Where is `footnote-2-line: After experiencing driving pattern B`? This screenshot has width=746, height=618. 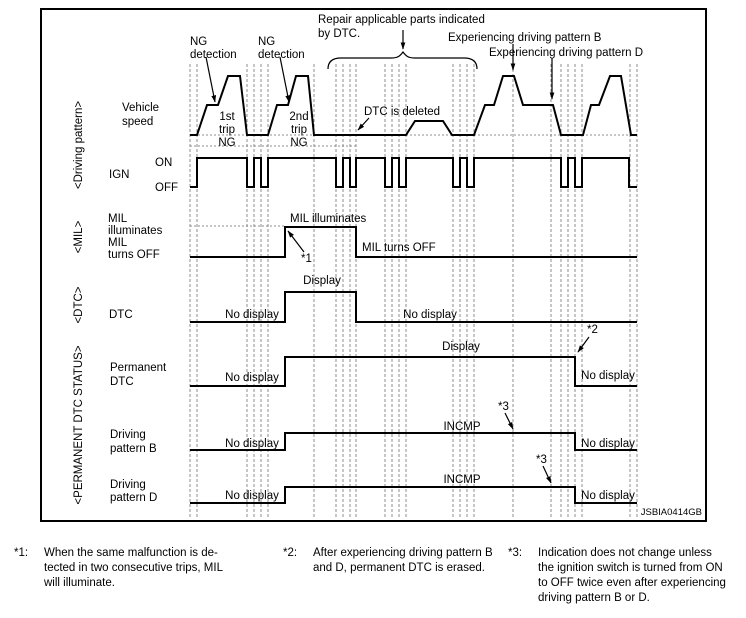
footnote-2-line: After experiencing driving pattern B is located at coordinates (403, 553).